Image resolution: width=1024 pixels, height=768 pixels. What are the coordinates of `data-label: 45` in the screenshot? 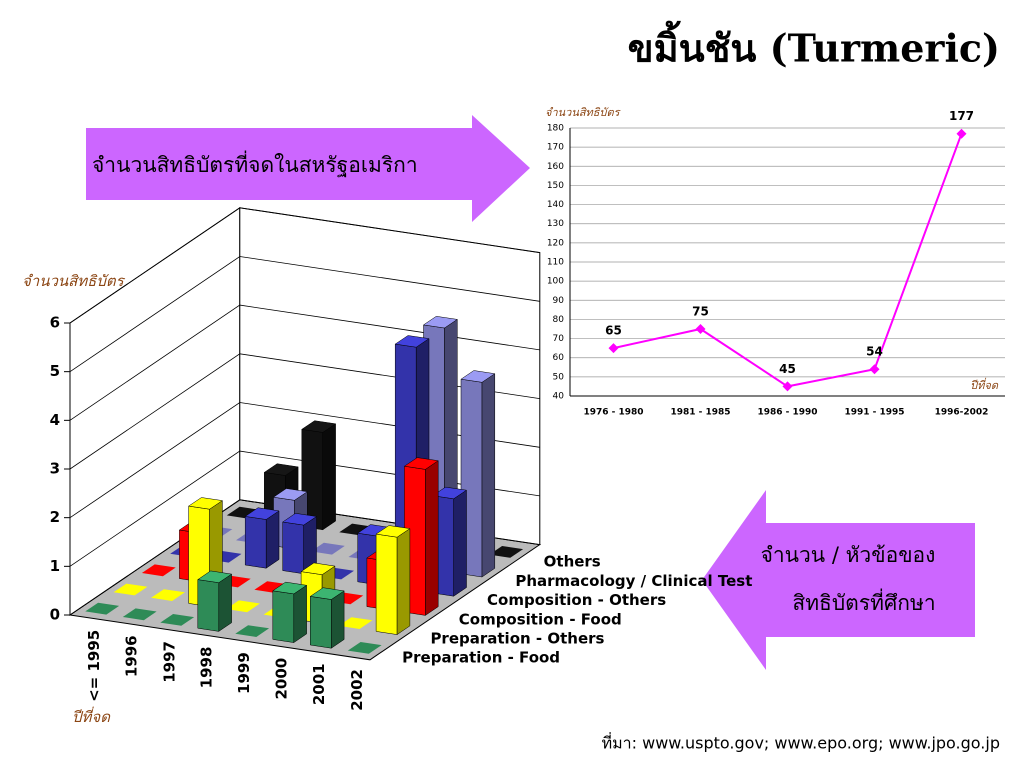 It's located at (787, 369).